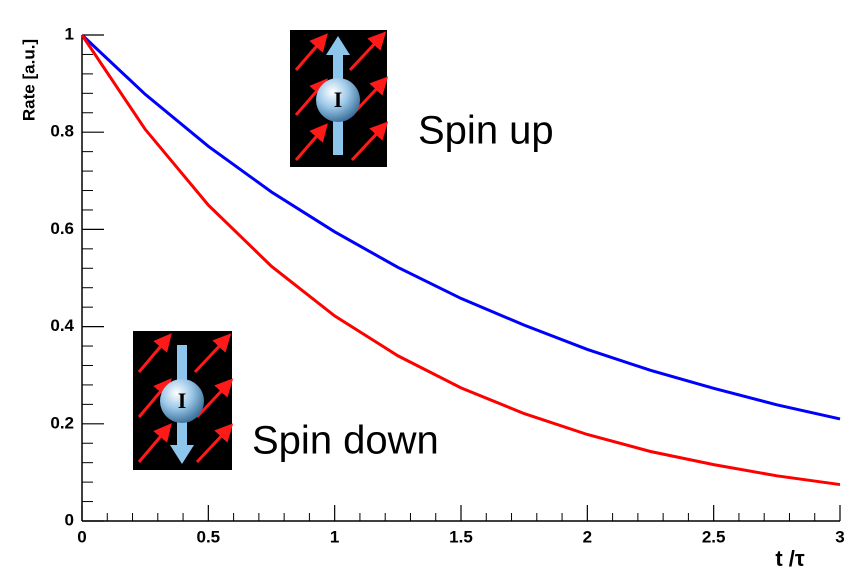 This screenshot has width=848, height=575. Describe the element at coordinates (587, 536) in the screenshot. I see `x-tick-label: 2` at that location.